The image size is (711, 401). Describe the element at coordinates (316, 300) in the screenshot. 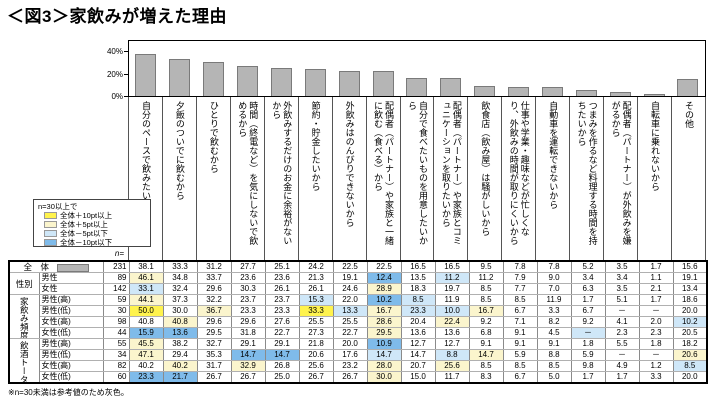

I see `table-cell: 15.3` at that location.